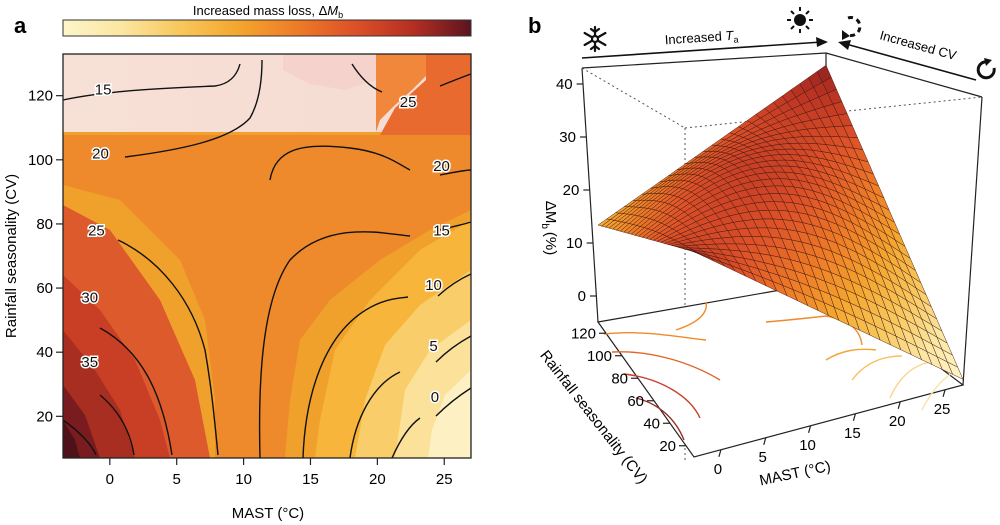 Image resolution: width=1000 pixels, height=525 pixels. I want to click on surface-y-tick-label: 120, so click(583, 333).